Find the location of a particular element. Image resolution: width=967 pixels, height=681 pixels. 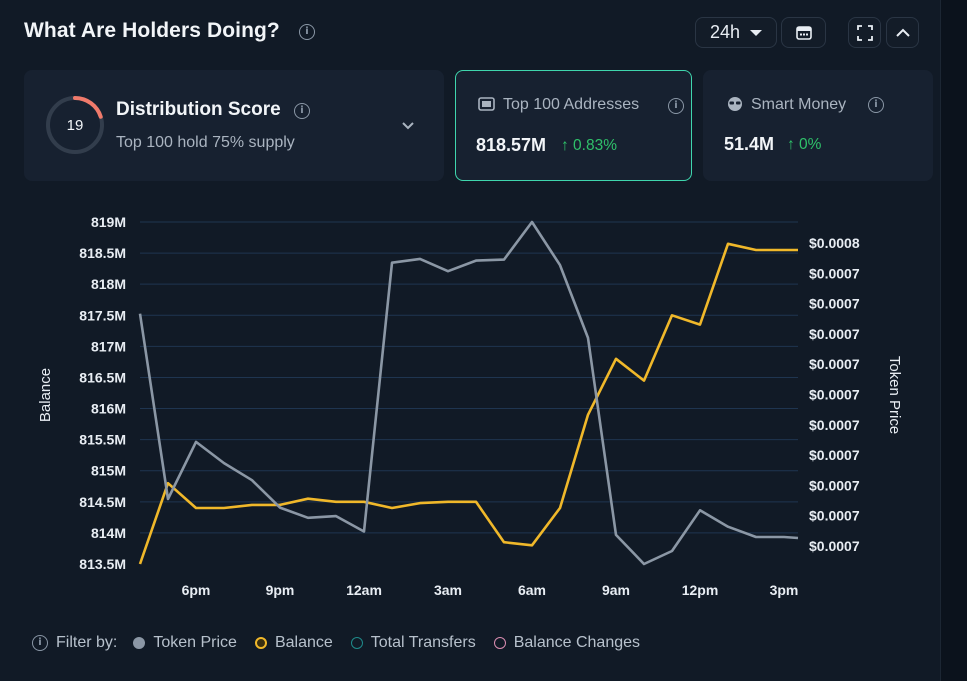

x-tick-label: 6pm is located at coordinates (196, 590).